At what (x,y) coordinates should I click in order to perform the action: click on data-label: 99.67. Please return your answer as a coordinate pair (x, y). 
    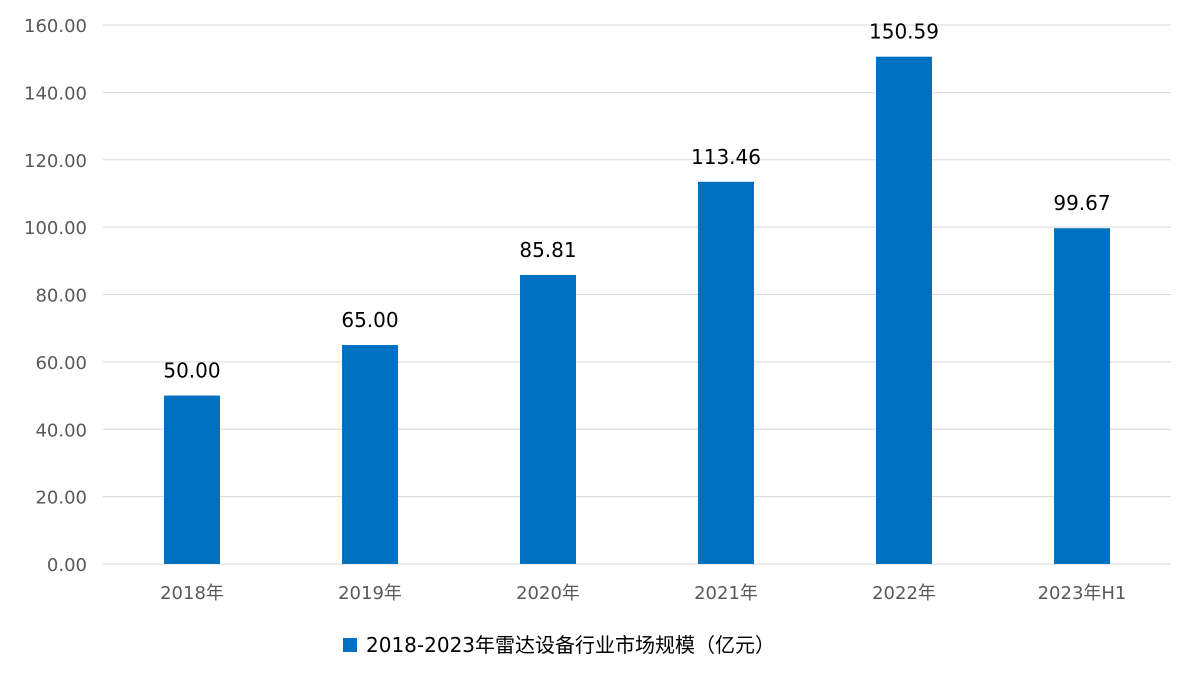
    Looking at the image, I should click on (1081, 203).